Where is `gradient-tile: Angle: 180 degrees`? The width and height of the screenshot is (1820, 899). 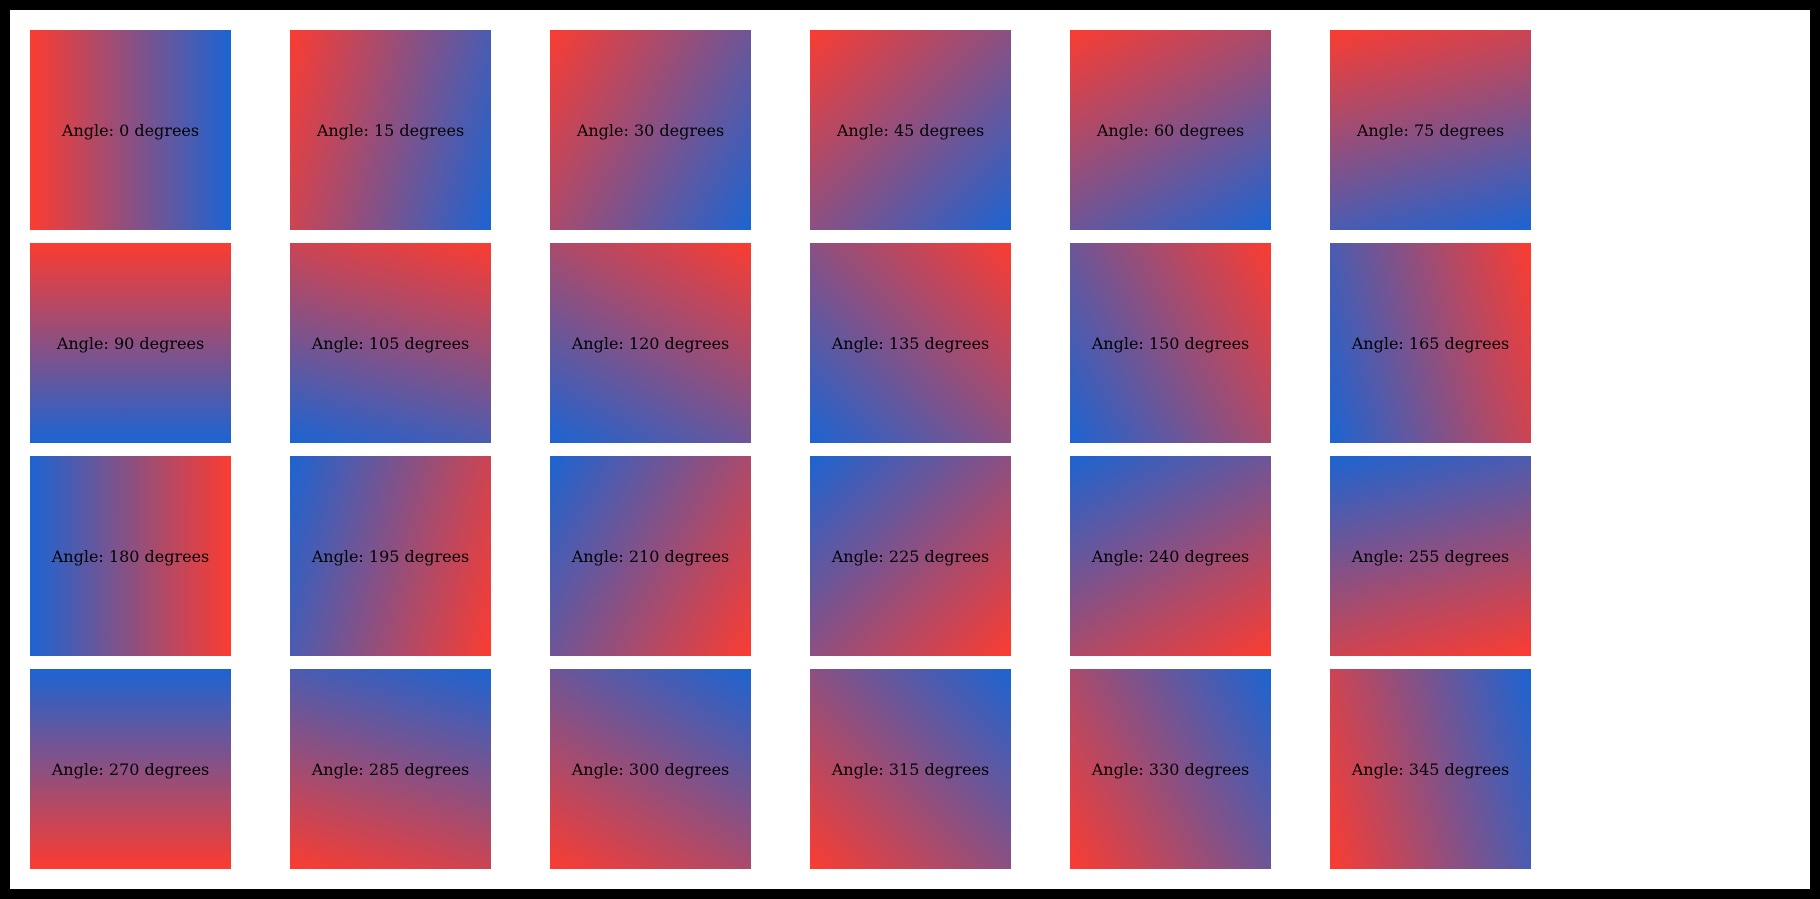 gradient-tile: Angle: 180 degrees is located at coordinates (130, 556).